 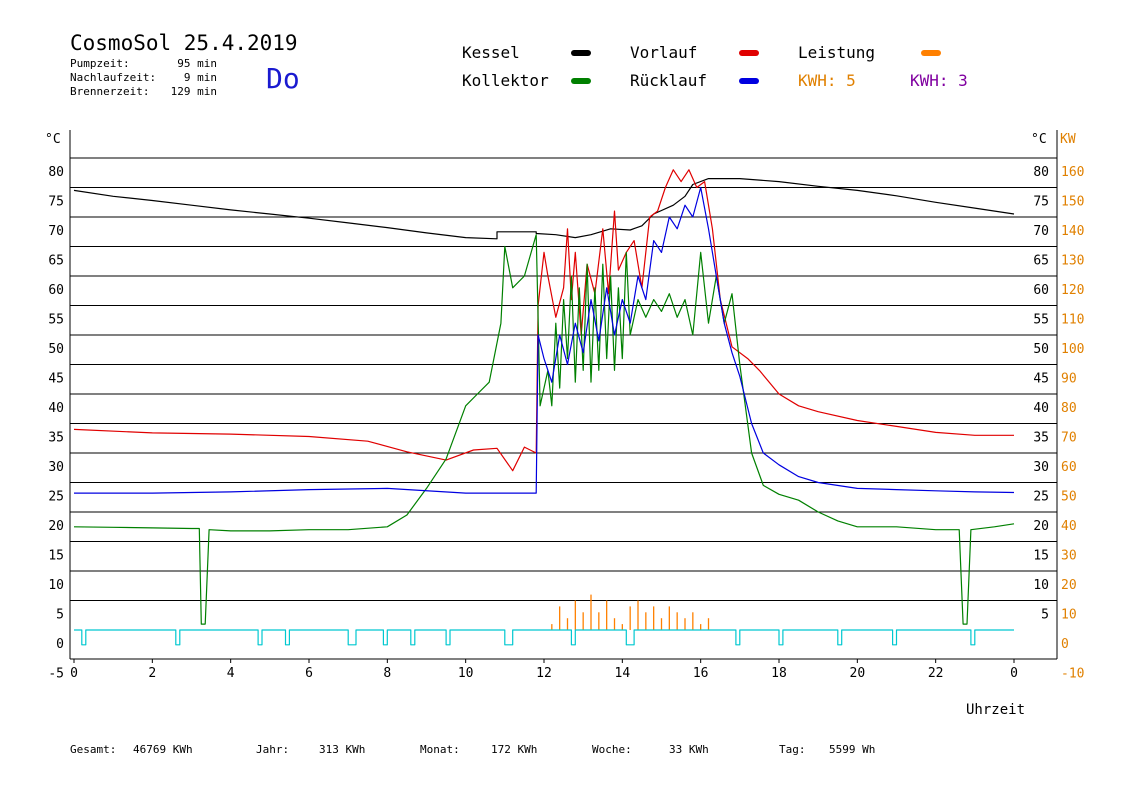 What do you see at coordinates (1069, 585) in the screenshot?
I see `y-tick-label-right-power: 20` at bounding box center [1069, 585].